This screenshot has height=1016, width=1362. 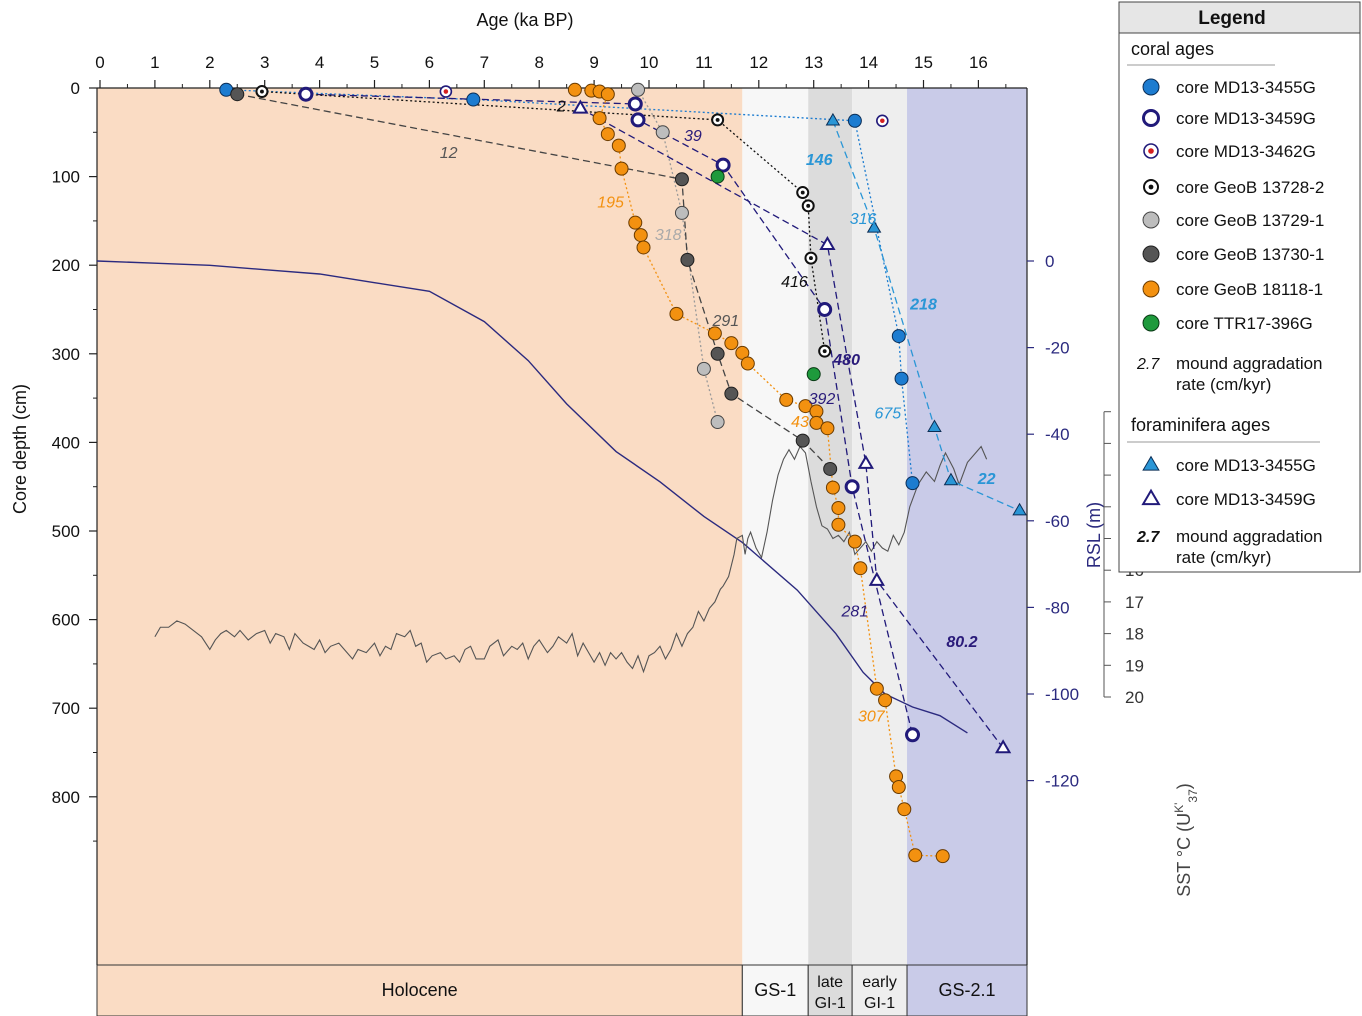 I want to click on x-tick-label-0: 0, so click(x=99, y=62).